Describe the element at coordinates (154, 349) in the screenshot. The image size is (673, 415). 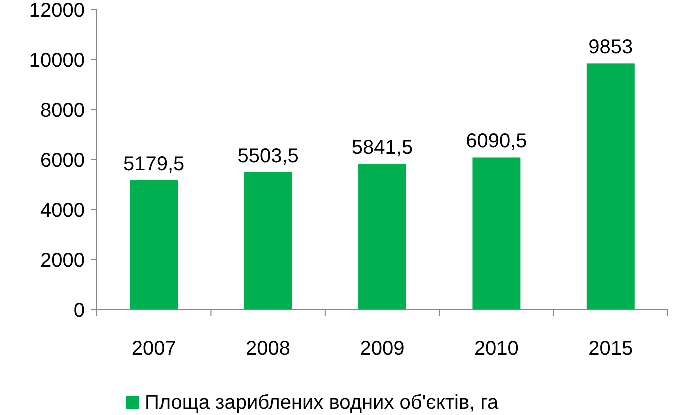
I see `x-tick-label: 2007` at that location.